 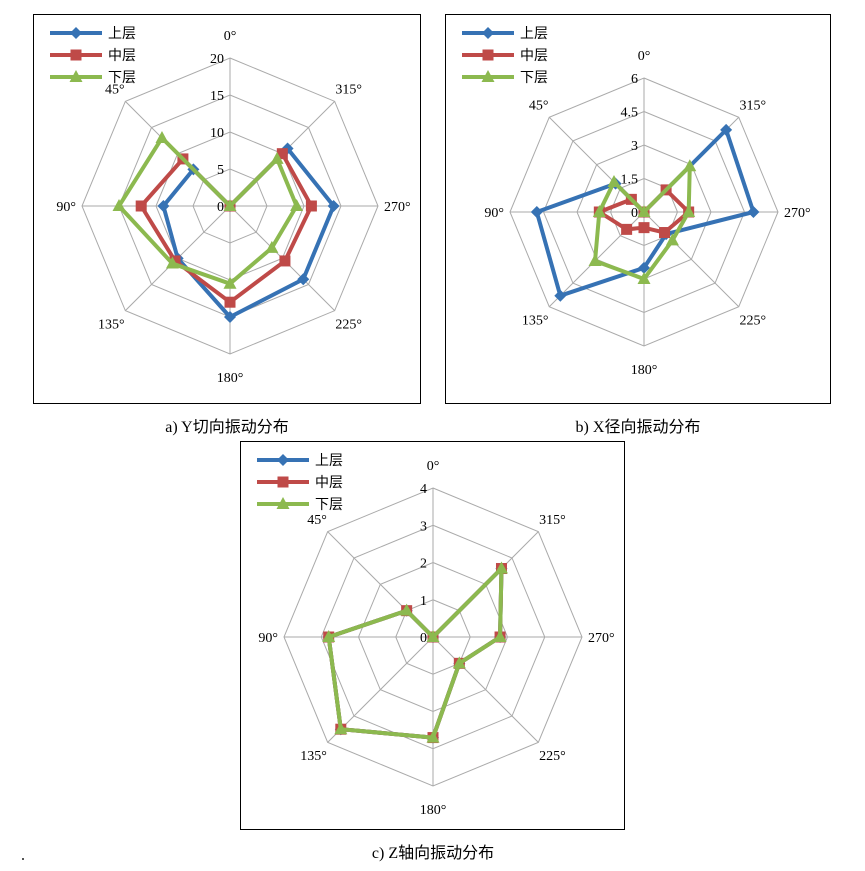 I want to click on grid-spoke, so click(x=485, y=689).